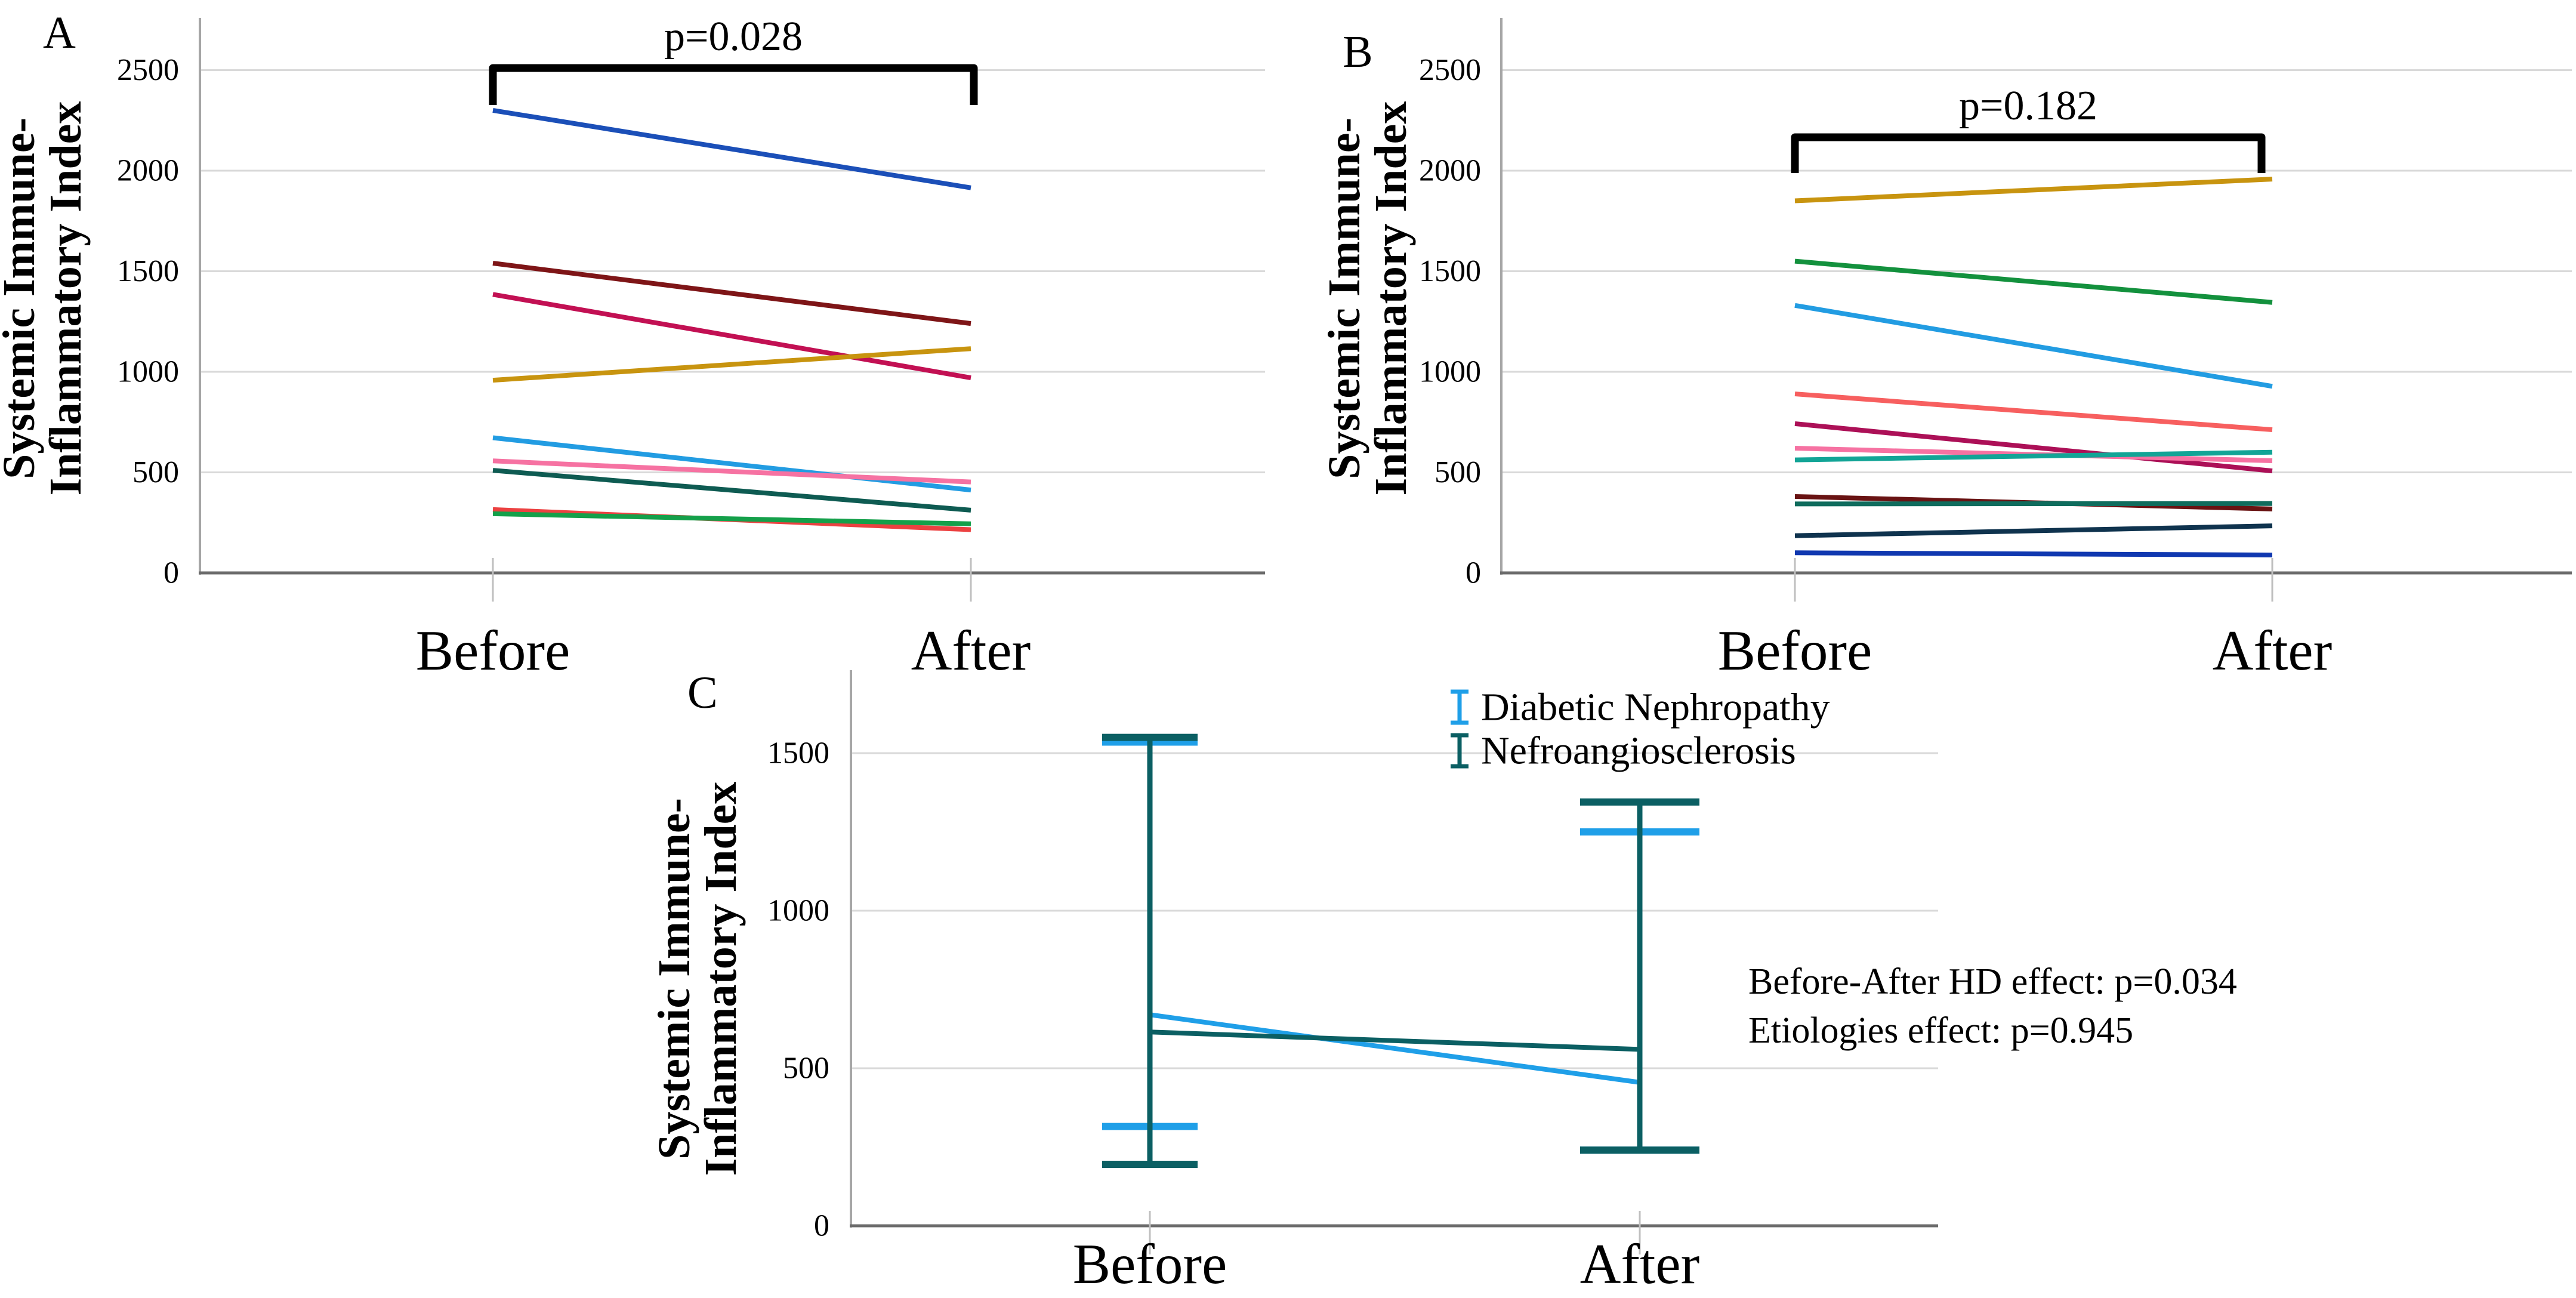 This screenshot has width=2576, height=1298. I want to click on panel-b-series-11-line, so click(2033, 554).